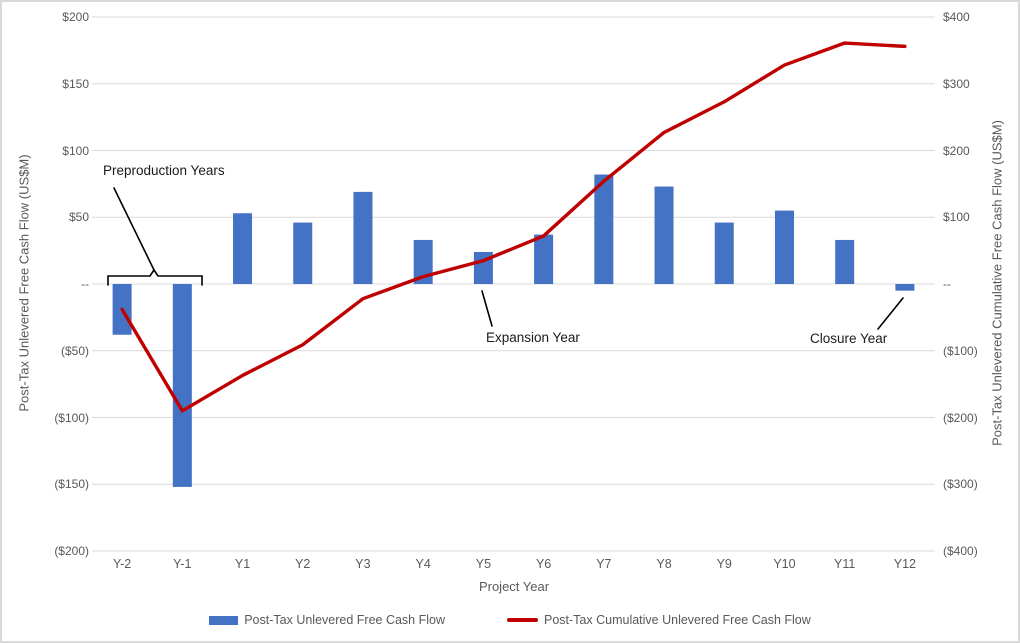 This screenshot has height=643, width=1020. Describe the element at coordinates (487, 308) in the screenshot. I see `expansion-leader-line` at that location.